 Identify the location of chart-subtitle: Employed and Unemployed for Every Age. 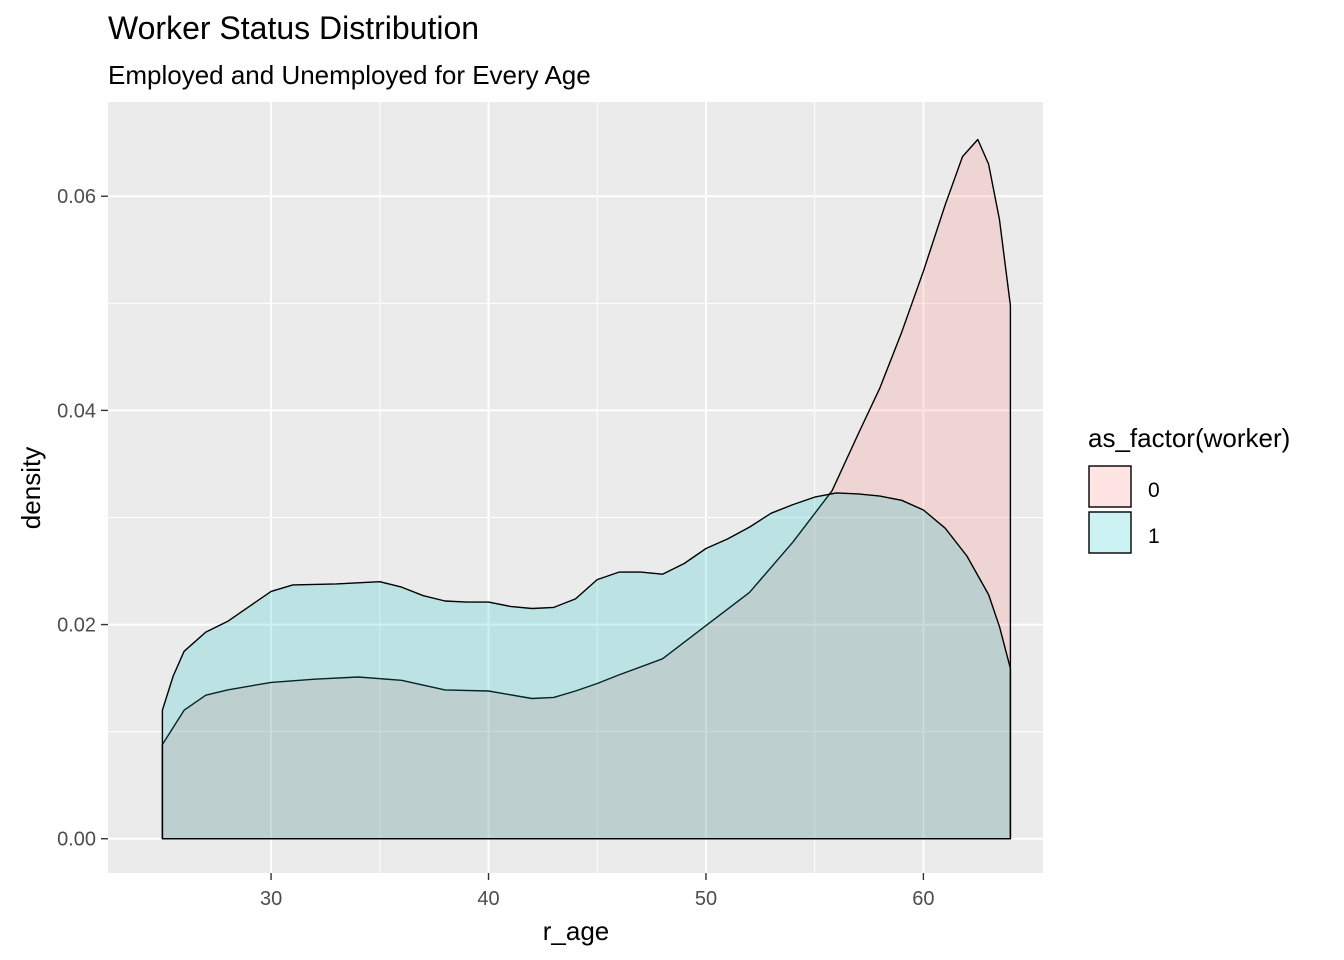
(349, 75).